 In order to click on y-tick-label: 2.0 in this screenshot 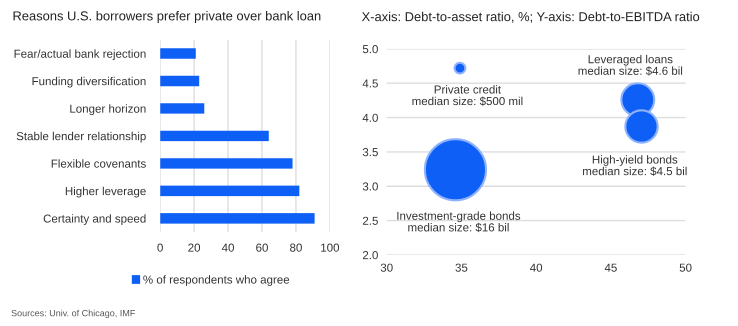, I will do `click(370, 255)`.